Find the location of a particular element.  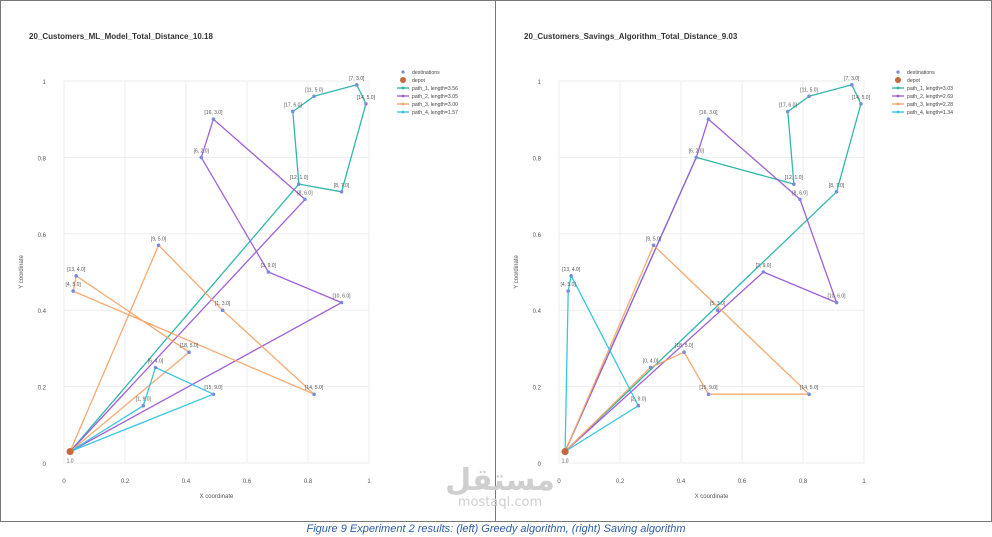

legend-path-4-marker is located at coordinates (898, 112).